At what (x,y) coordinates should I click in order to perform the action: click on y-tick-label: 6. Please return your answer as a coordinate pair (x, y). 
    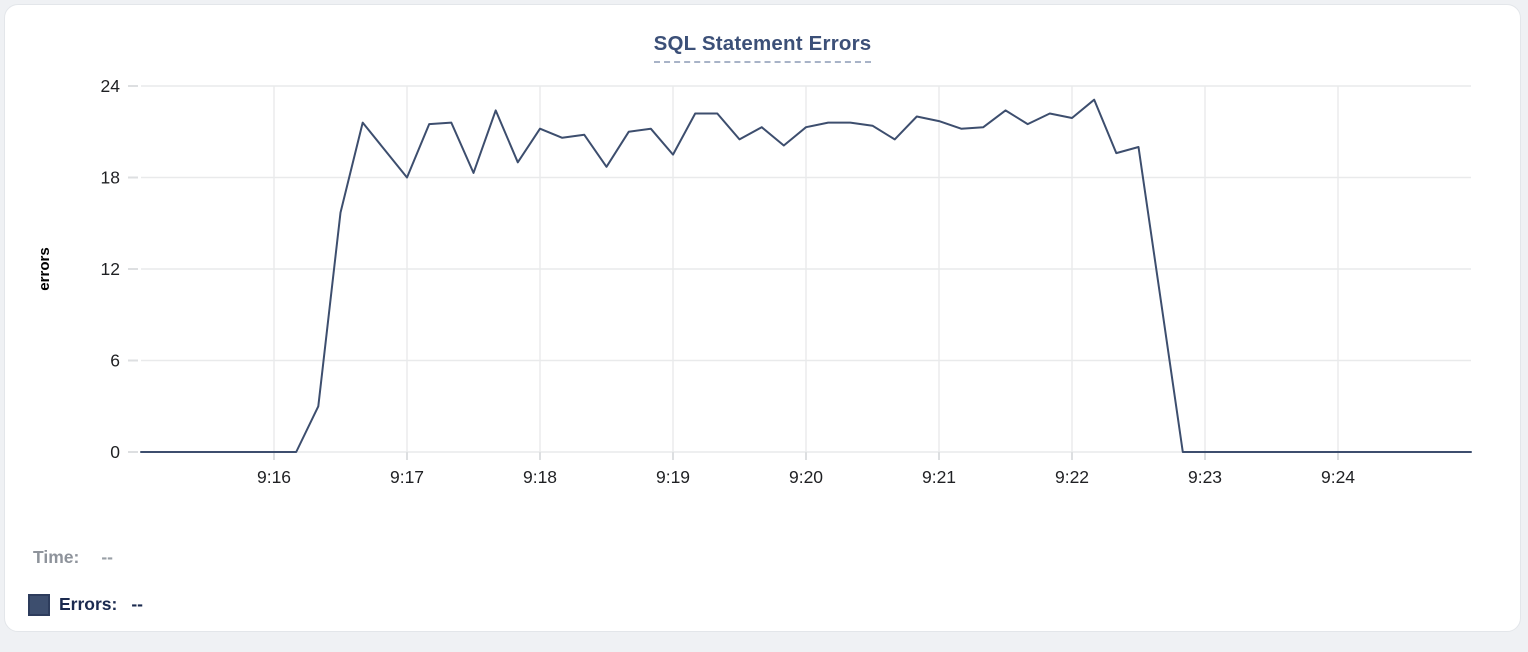
    Looking at the image, I should click on (115, 361).